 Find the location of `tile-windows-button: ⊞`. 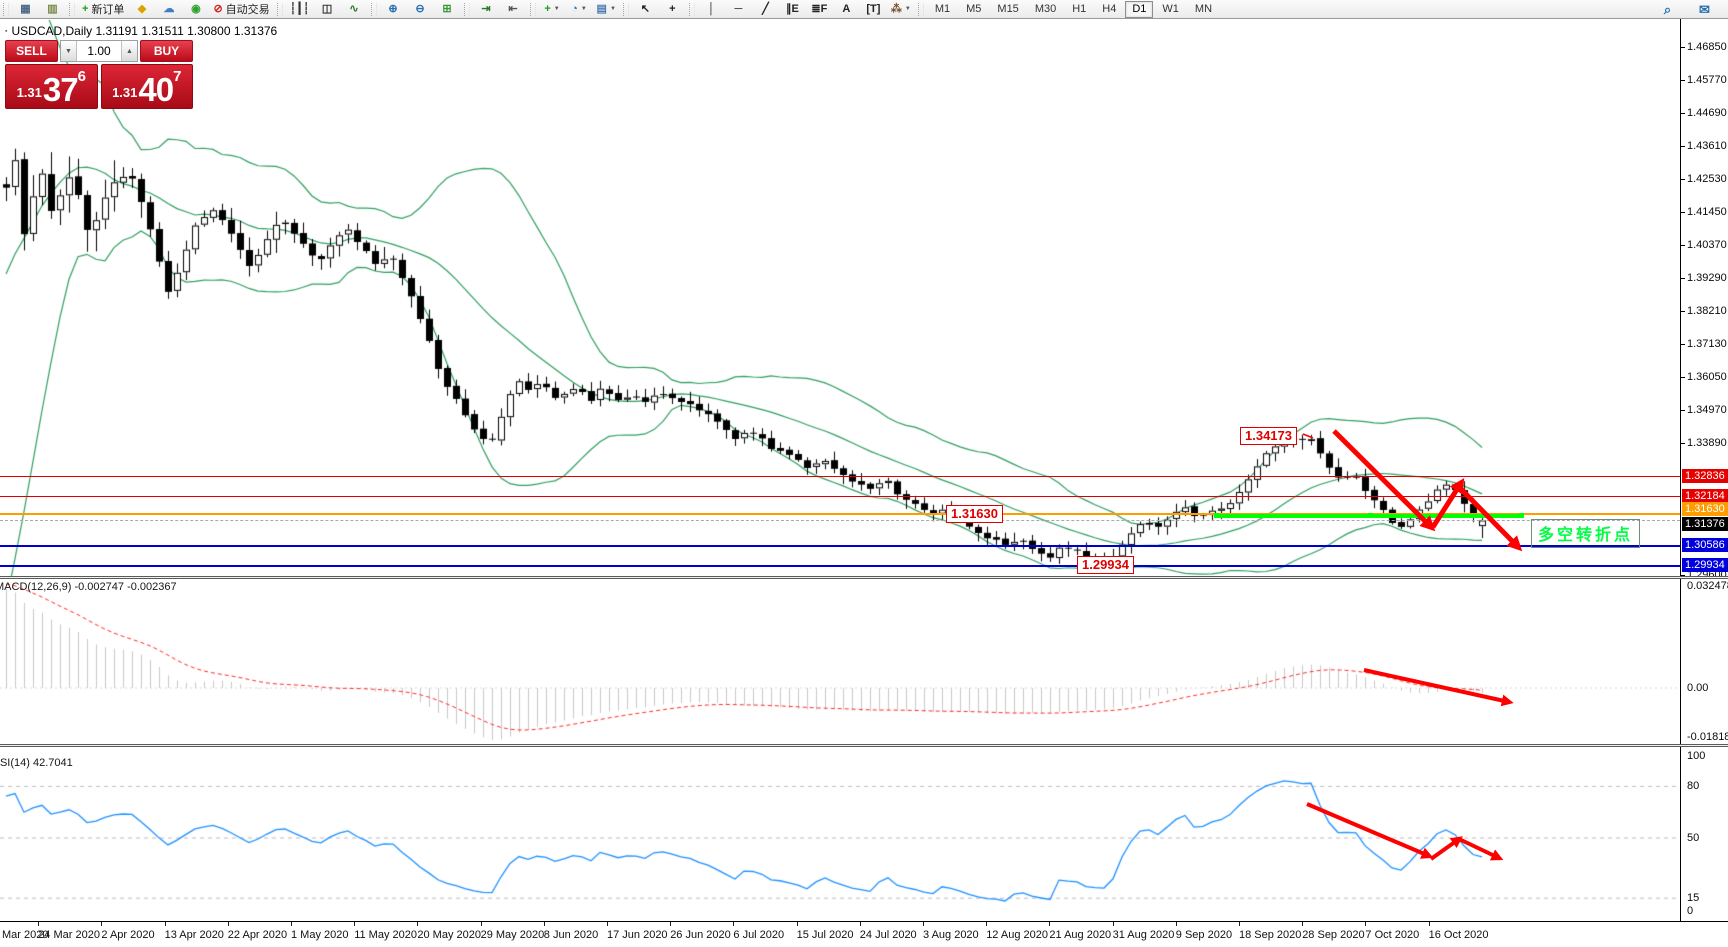

tile-windows-button: ⊞ is located at coordinates (447, 9).